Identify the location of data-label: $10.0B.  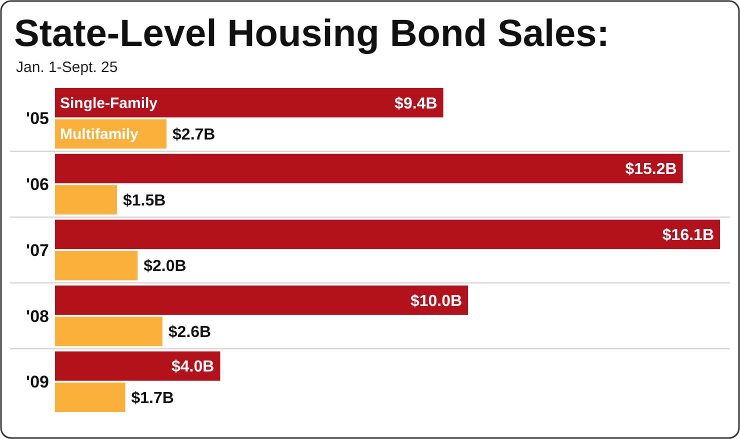
(436, 301).